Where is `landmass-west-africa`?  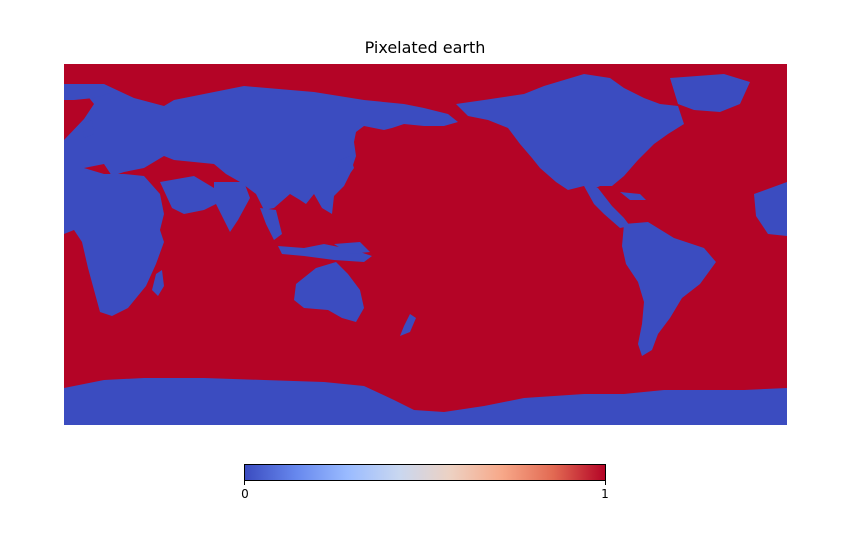
landmass-west-africa is located at coordinates (770, 209).